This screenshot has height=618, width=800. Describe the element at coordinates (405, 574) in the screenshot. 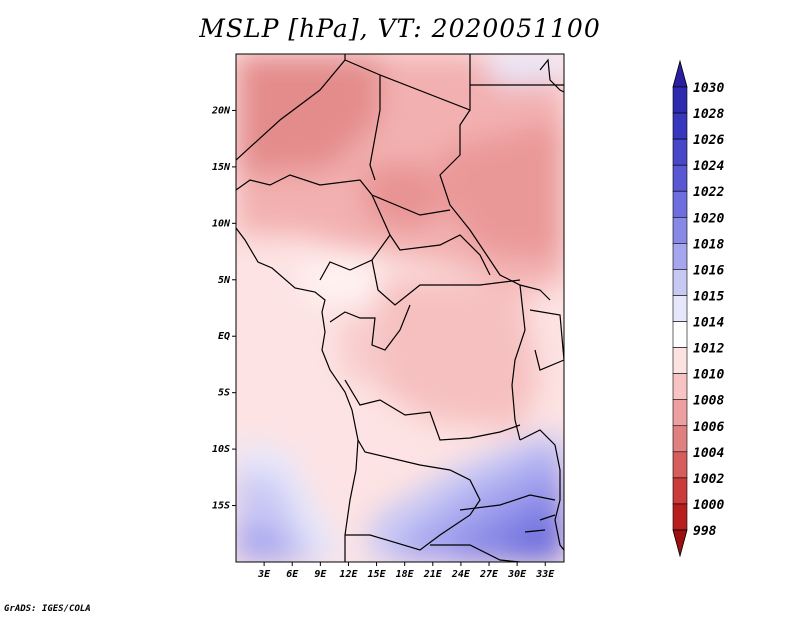

I see `lon-tick-label: 18E` at that location.